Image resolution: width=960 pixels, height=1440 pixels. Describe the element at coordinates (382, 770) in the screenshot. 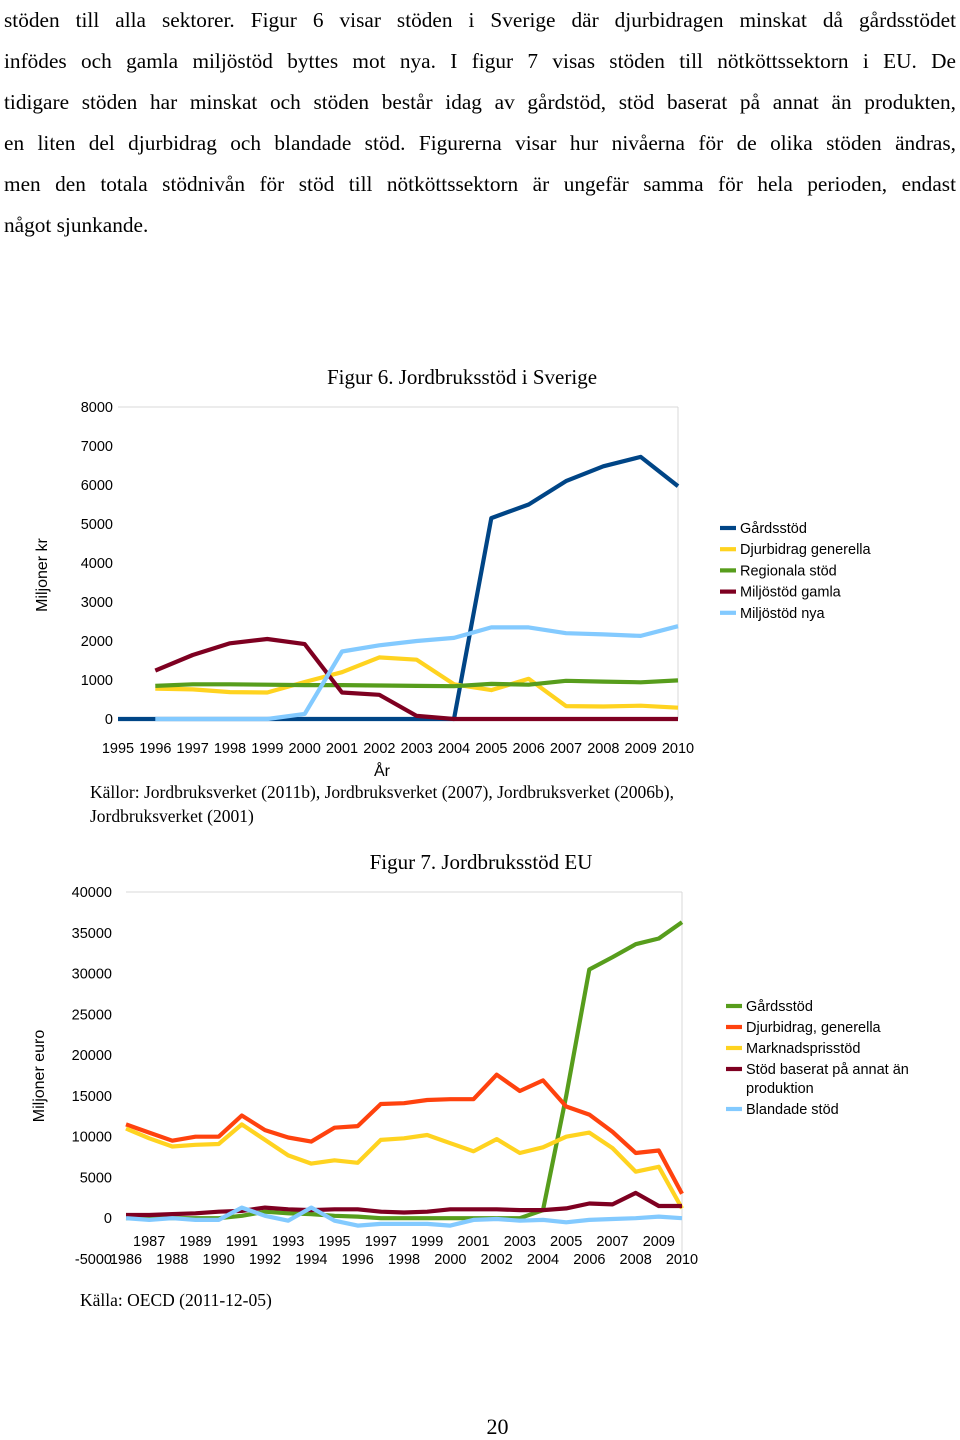

I see `x-axis-label: År` at that location.